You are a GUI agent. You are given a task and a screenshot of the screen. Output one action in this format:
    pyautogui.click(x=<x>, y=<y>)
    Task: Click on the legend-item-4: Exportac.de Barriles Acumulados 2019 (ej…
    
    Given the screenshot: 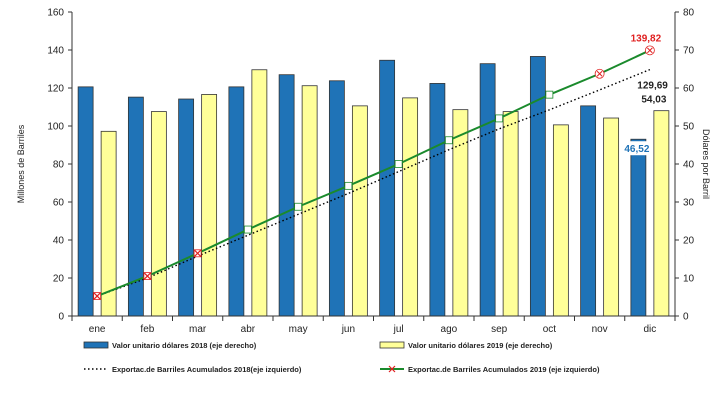 What is the action you would take?
    pyautogui.click(x=490, y=369)
    